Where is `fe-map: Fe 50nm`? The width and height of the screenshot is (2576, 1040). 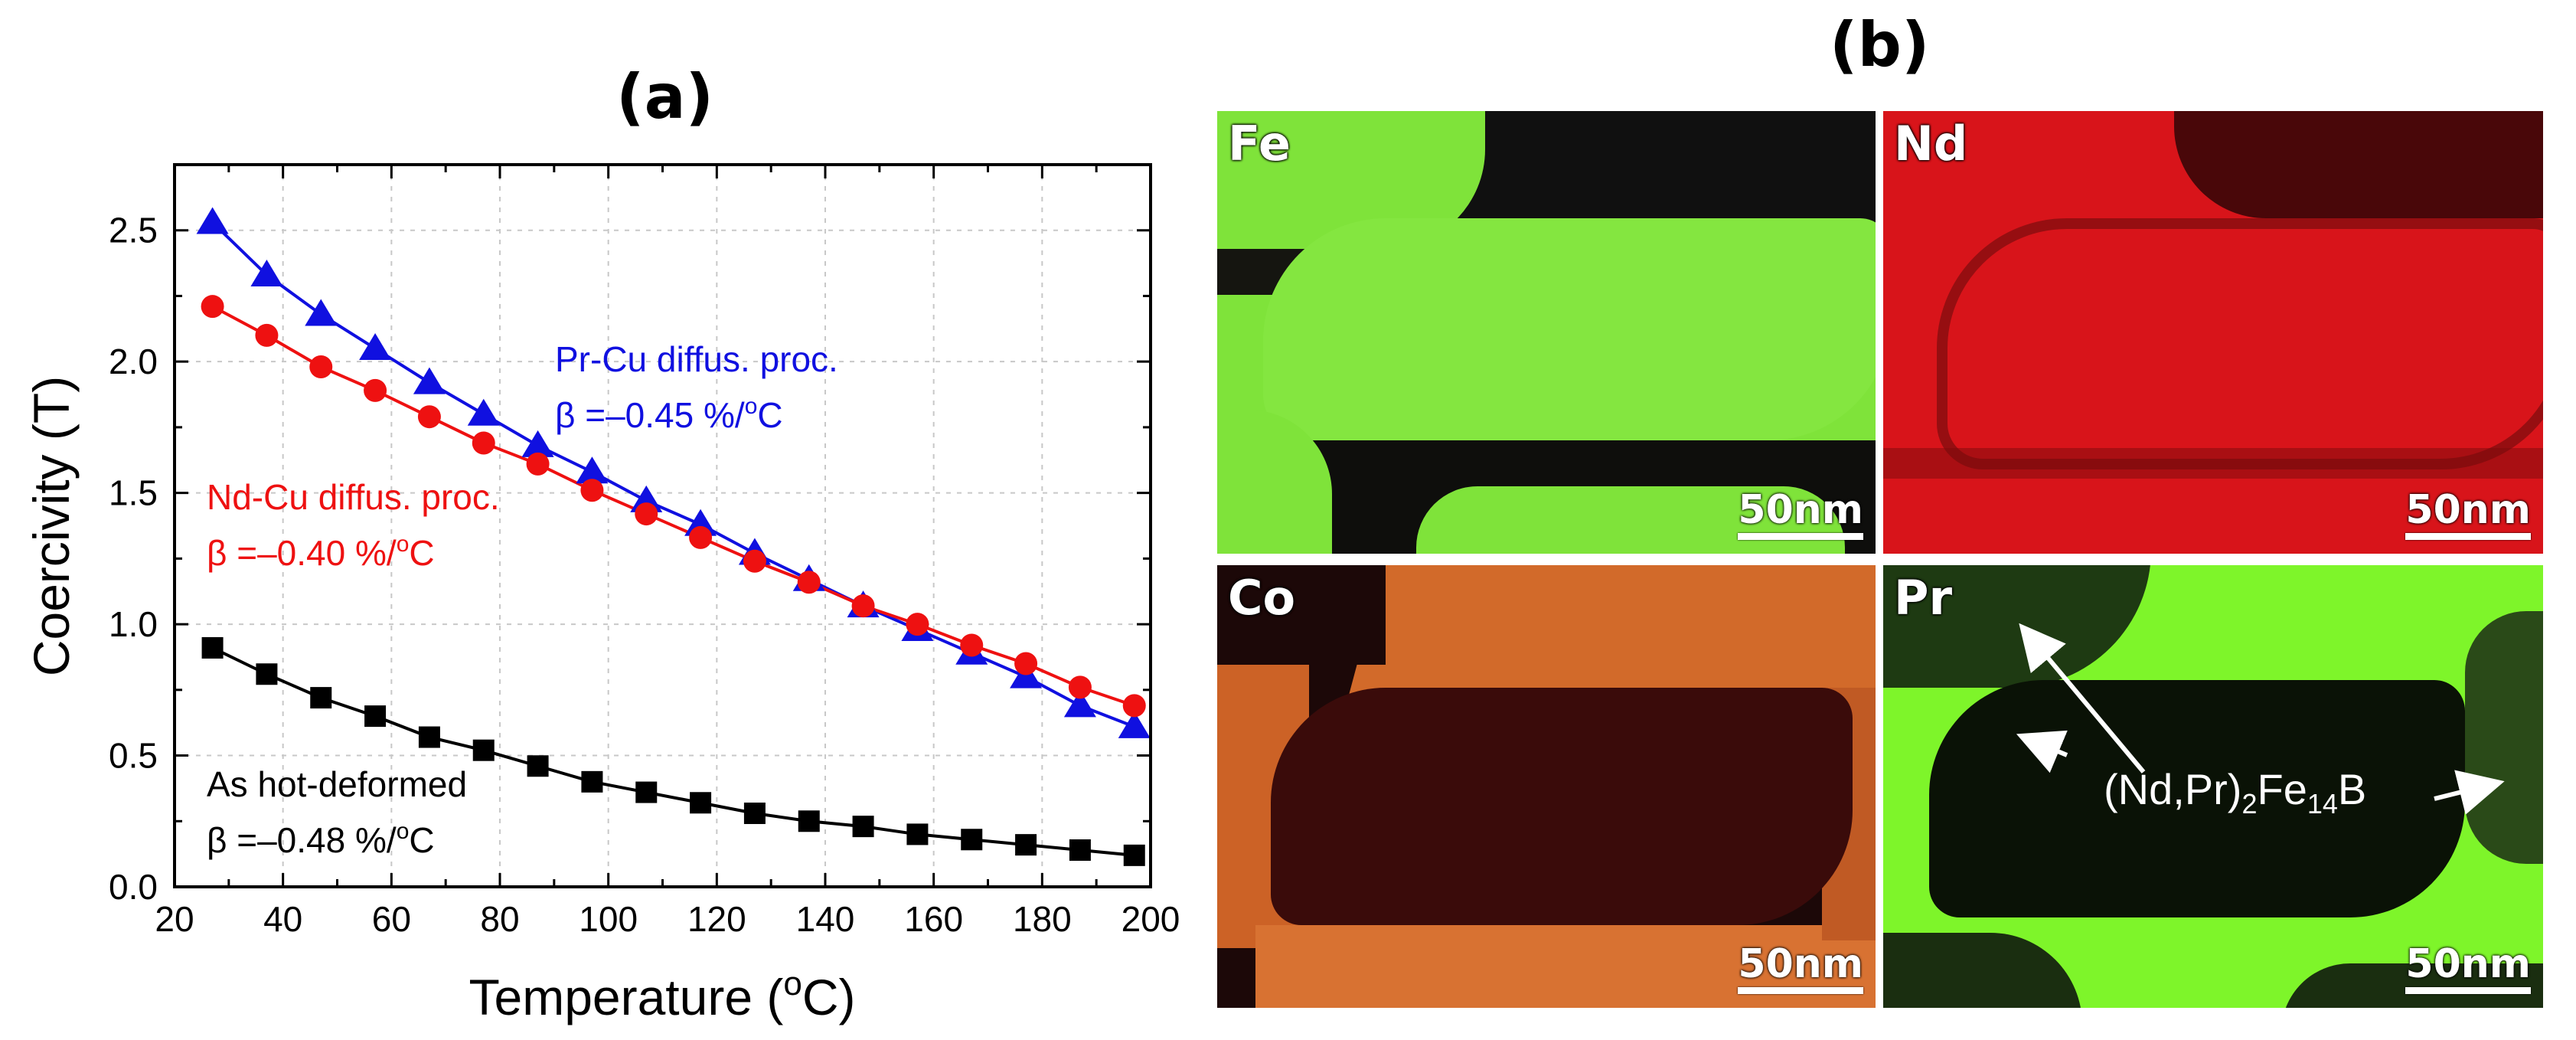 fe-map: Fe 50nm is located at coordinates (1546, 332).